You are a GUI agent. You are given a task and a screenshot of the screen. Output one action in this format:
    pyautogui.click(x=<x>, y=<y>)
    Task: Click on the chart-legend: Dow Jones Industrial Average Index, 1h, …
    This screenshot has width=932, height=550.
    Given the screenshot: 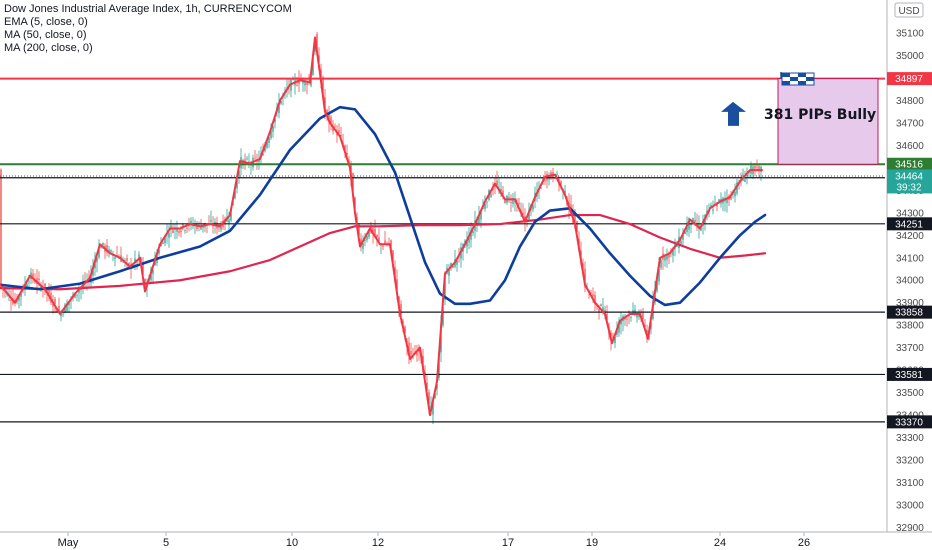 What is the action you would take?
    pyautogui.click(x=148, y=29)
    